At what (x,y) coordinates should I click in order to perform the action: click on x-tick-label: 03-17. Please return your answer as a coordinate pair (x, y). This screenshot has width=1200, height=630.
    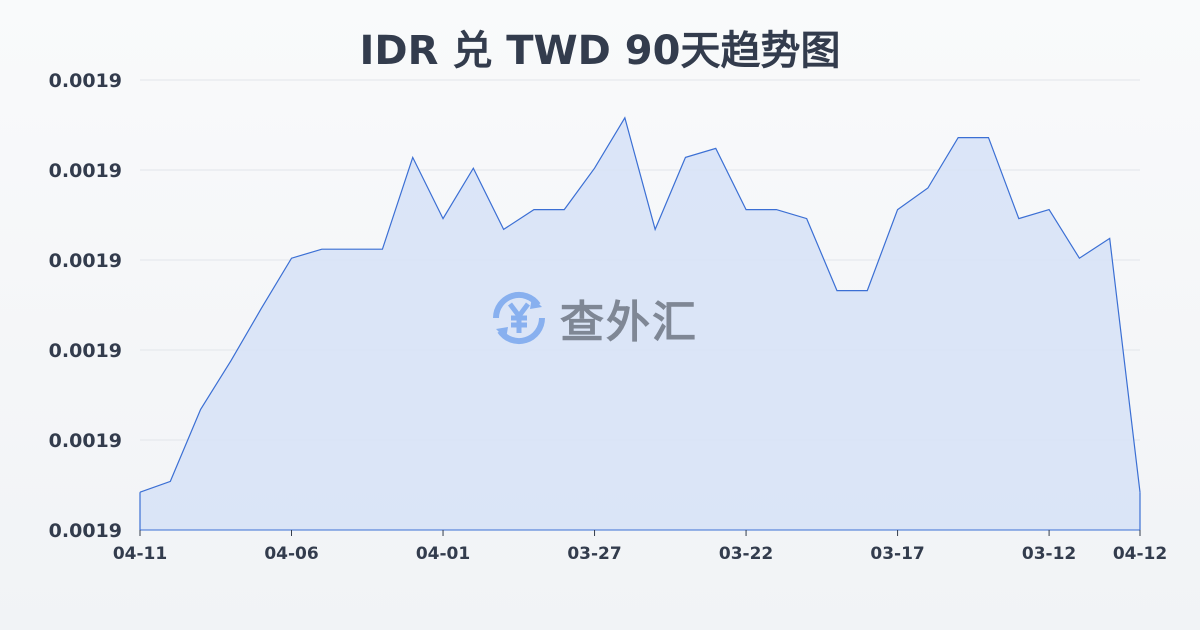
    Looking at the image, I should click on (897, 554).